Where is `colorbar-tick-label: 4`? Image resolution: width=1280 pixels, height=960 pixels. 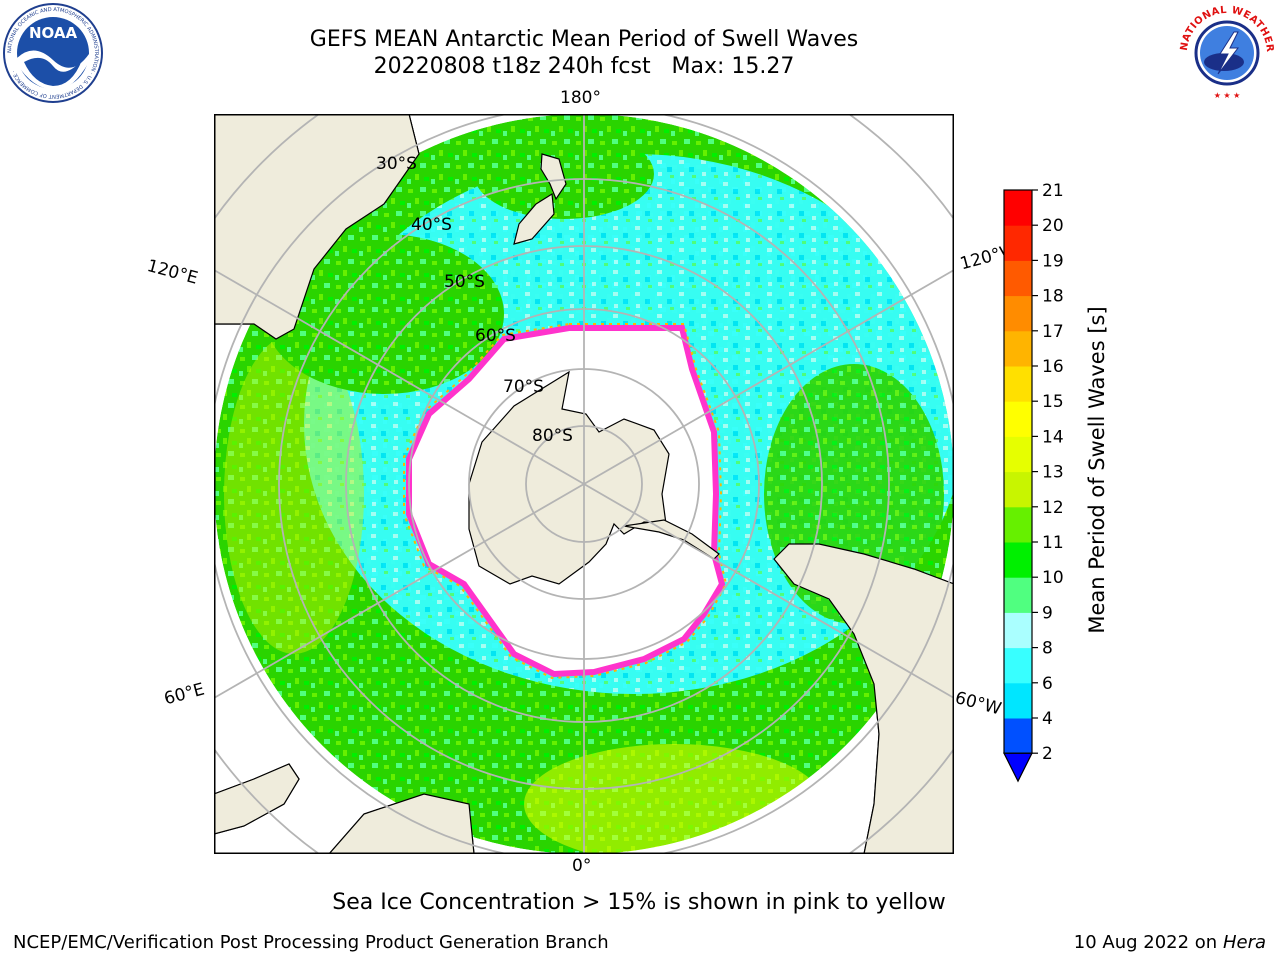 colorbar-tick-label: 4 is located at coordinates (1047, 719).